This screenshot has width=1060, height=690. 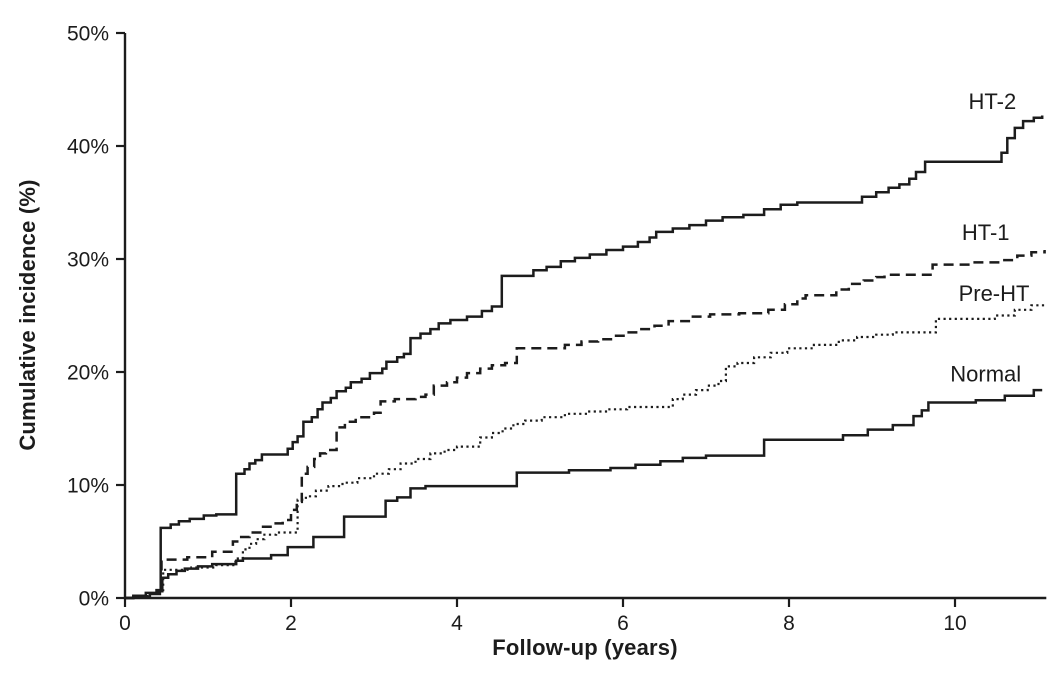 What do you see at coordinates (985, 373) in the screenshot?
I see `series-label-normal: Normal` at bounding box center [985, 373].